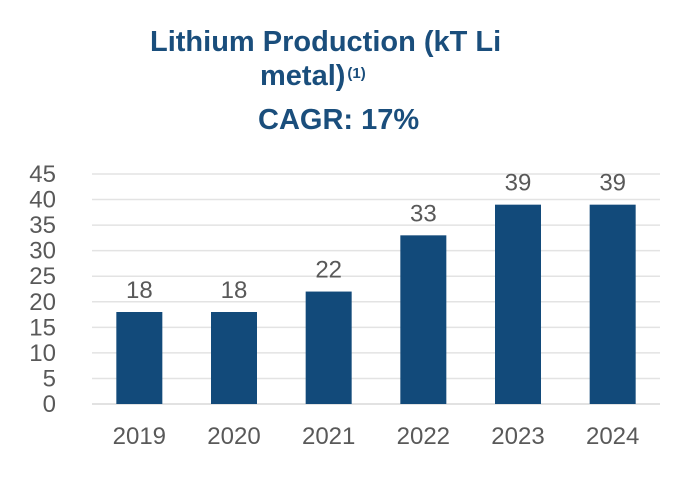 This screenshot has height=480, width=690. Describe the element at coordinates (234, 290) in the screenshot. I see `data-label-2020: 18` at that location.